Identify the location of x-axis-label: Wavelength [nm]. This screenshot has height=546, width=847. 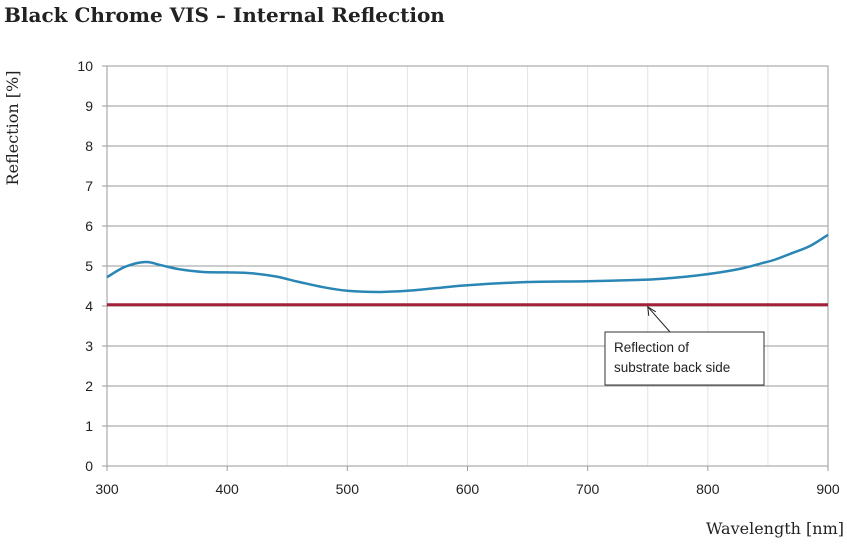
(775, 528).